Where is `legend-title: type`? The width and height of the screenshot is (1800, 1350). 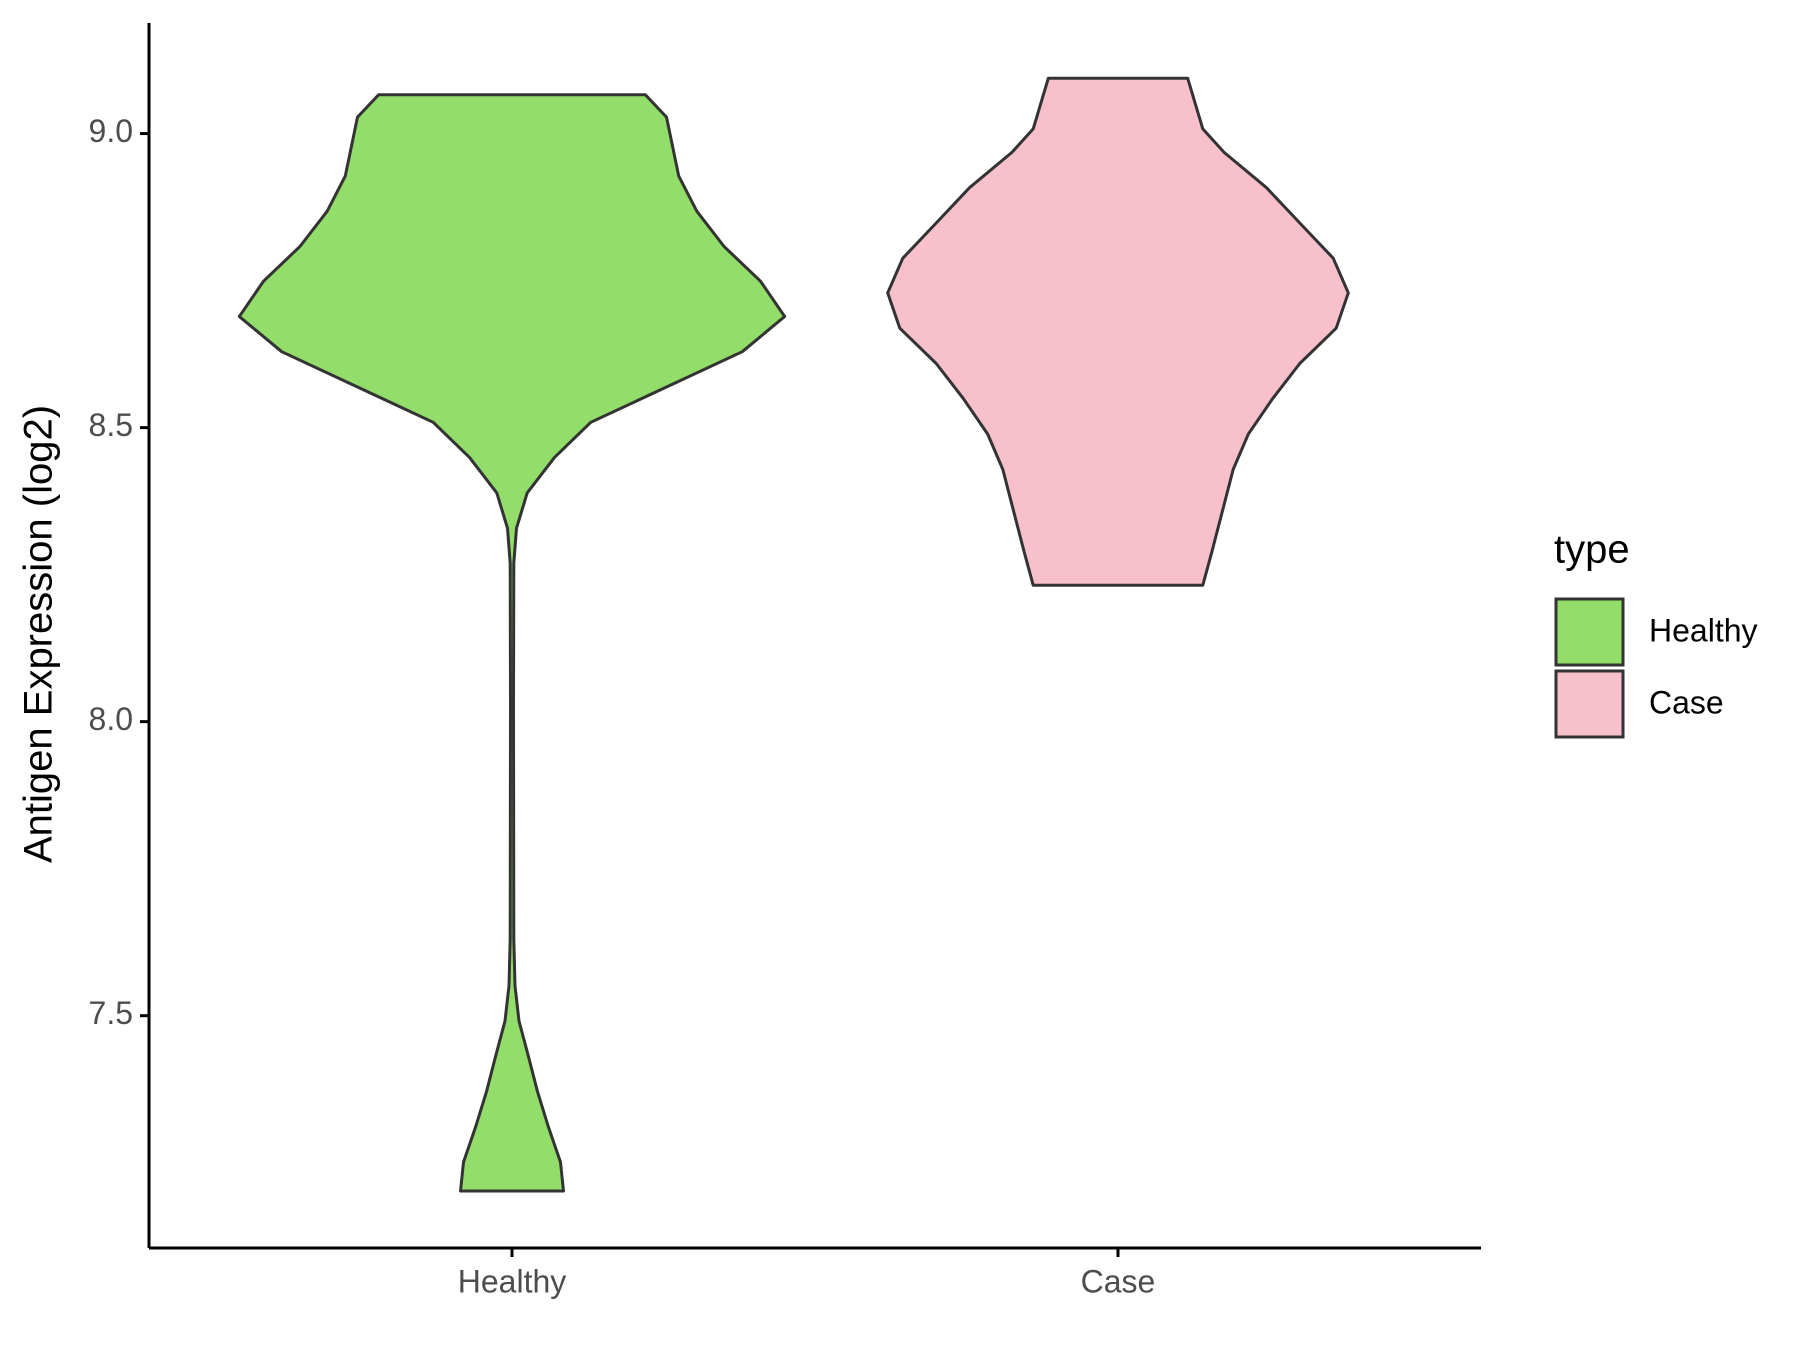 legend-title: type is located at coordinates (1592, 550).